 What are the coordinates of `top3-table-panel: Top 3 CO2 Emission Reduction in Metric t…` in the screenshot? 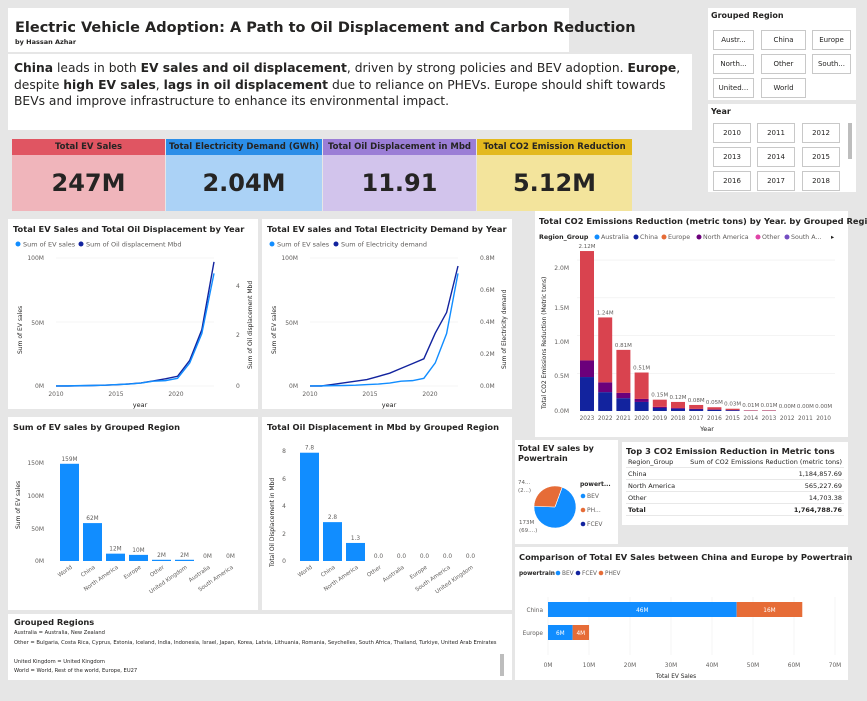 It's located at (735, 483).